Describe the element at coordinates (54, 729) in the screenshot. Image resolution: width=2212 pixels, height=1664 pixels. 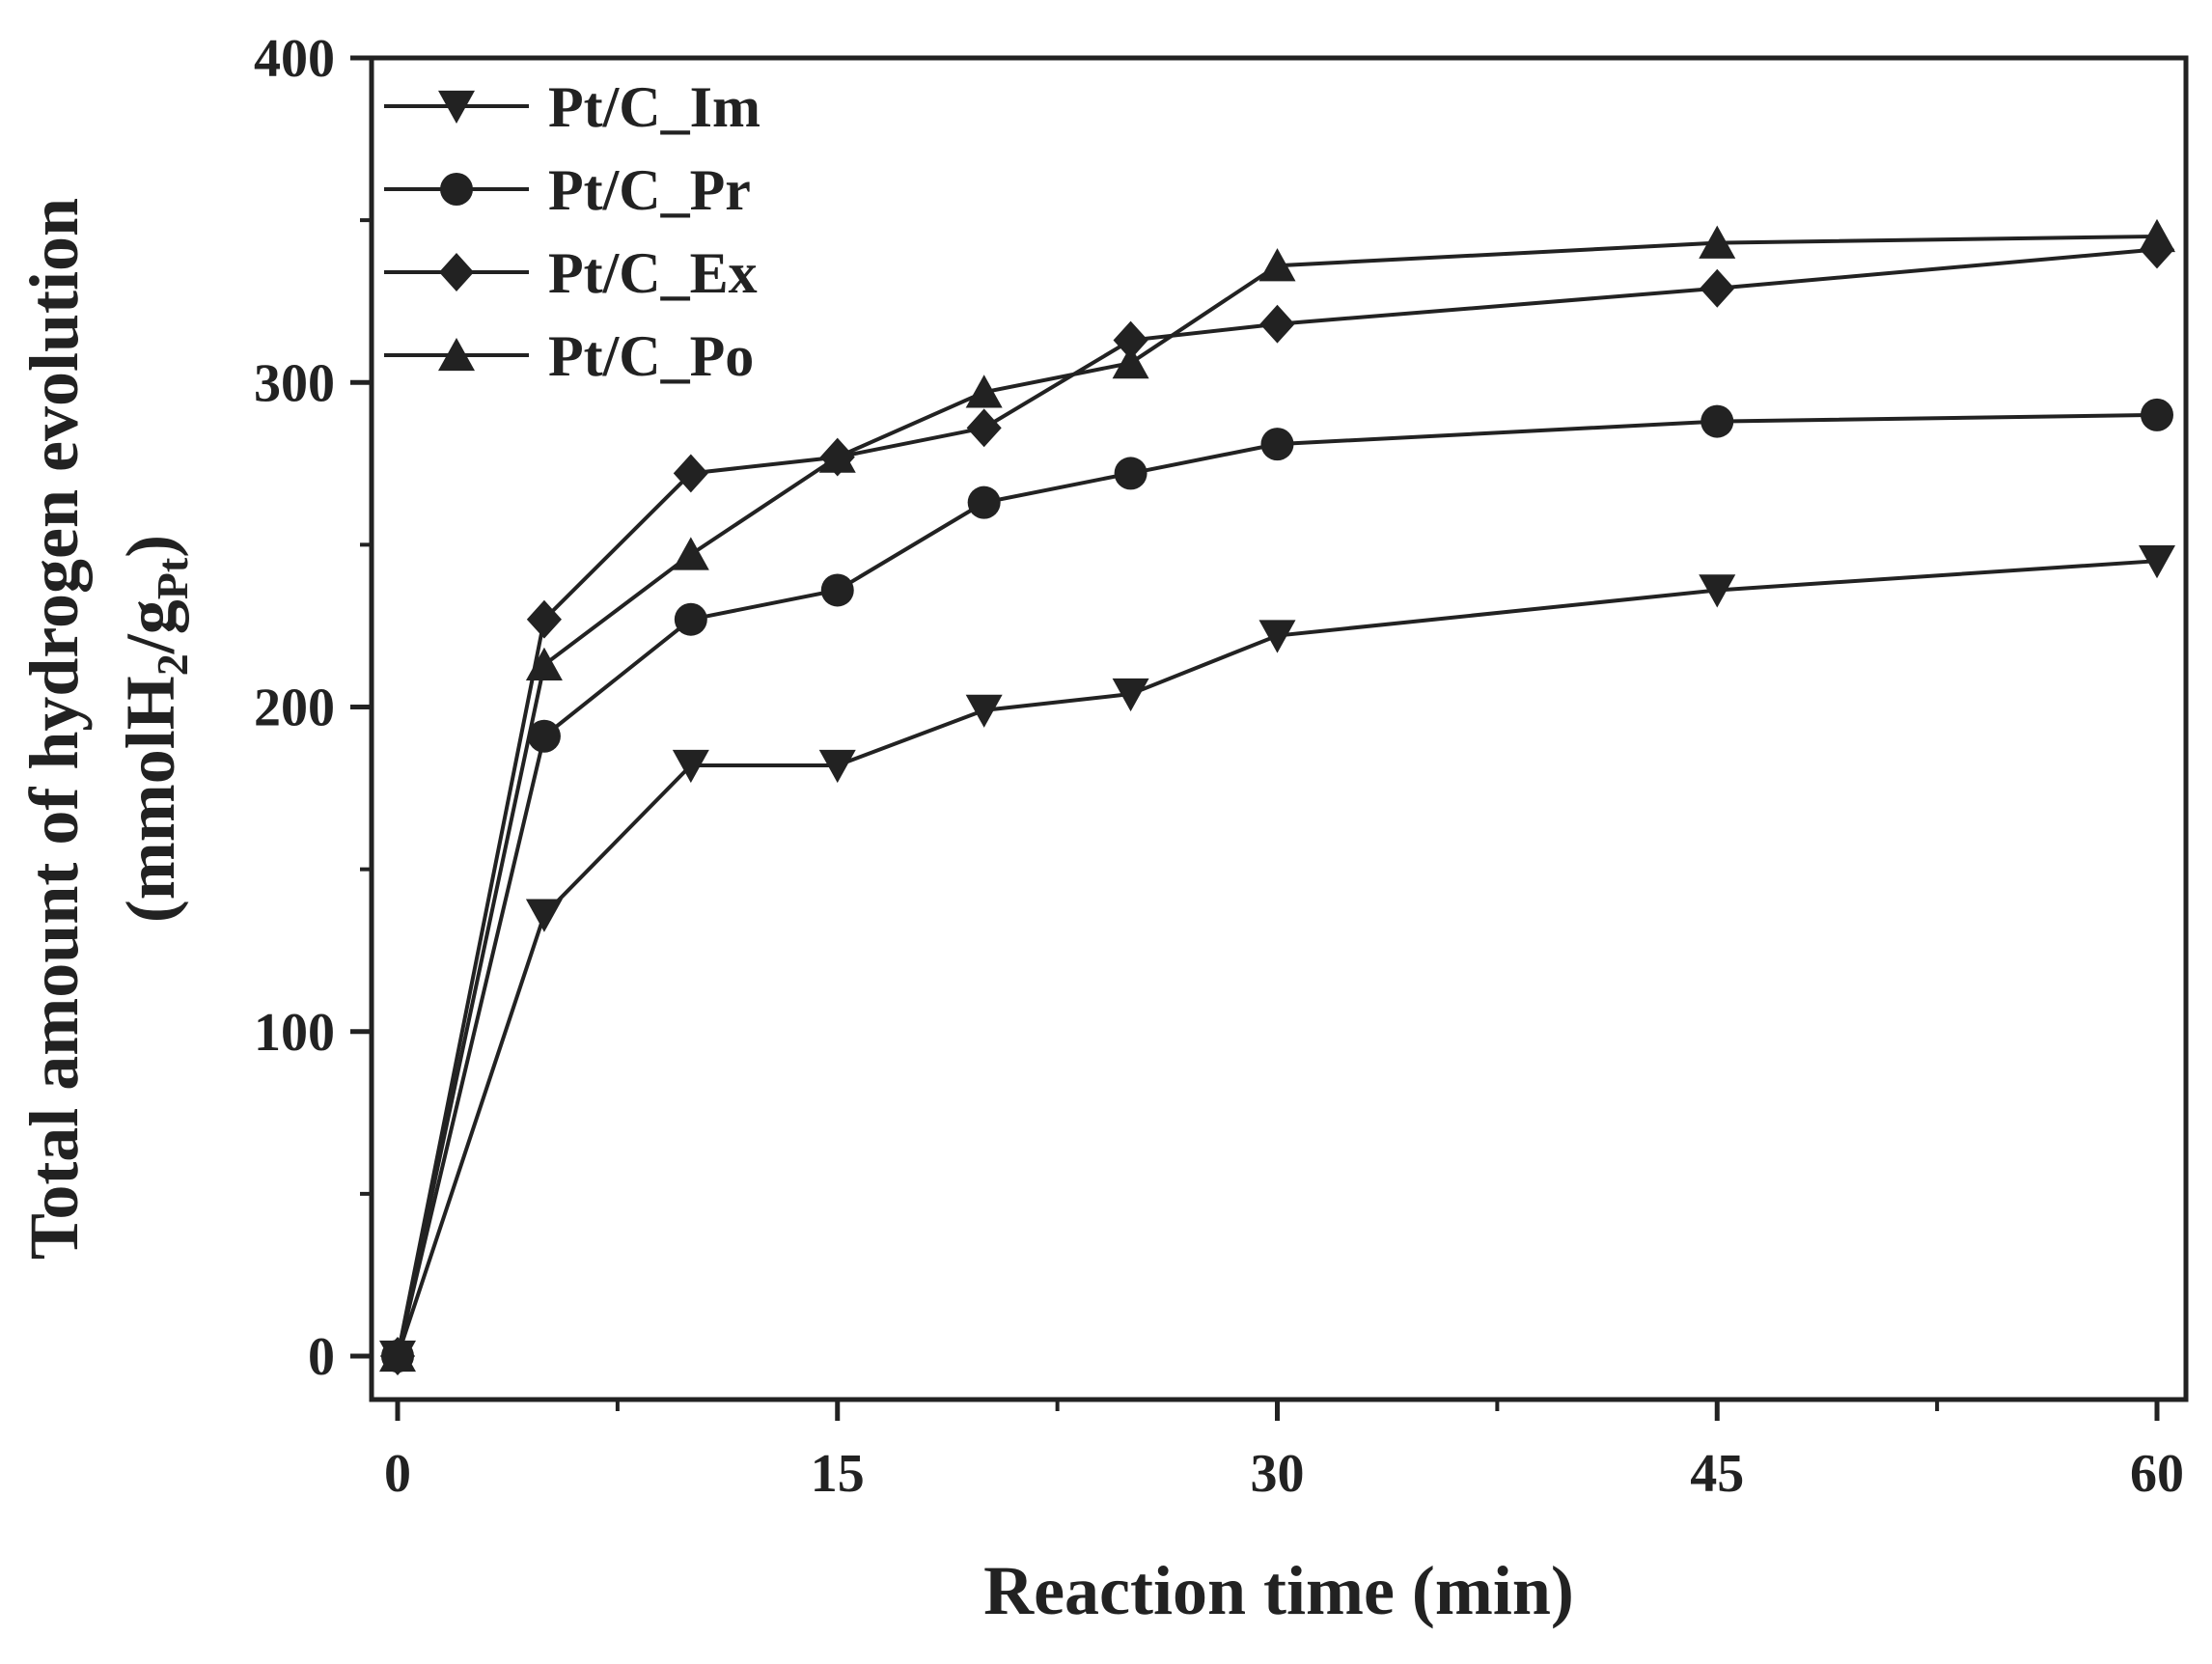
I see `y-axis-title-line1: Total amount of hydrogen evolution` at that location.